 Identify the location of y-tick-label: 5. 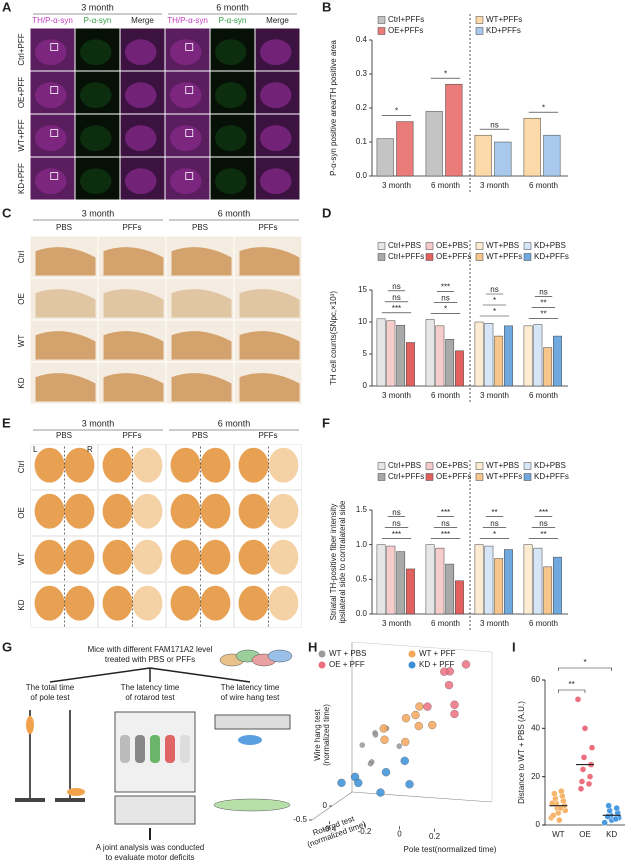
(365, 353).